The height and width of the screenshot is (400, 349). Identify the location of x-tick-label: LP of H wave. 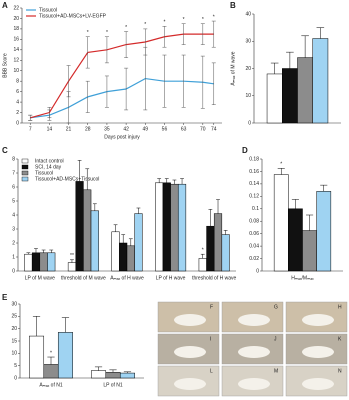
(171, 278).